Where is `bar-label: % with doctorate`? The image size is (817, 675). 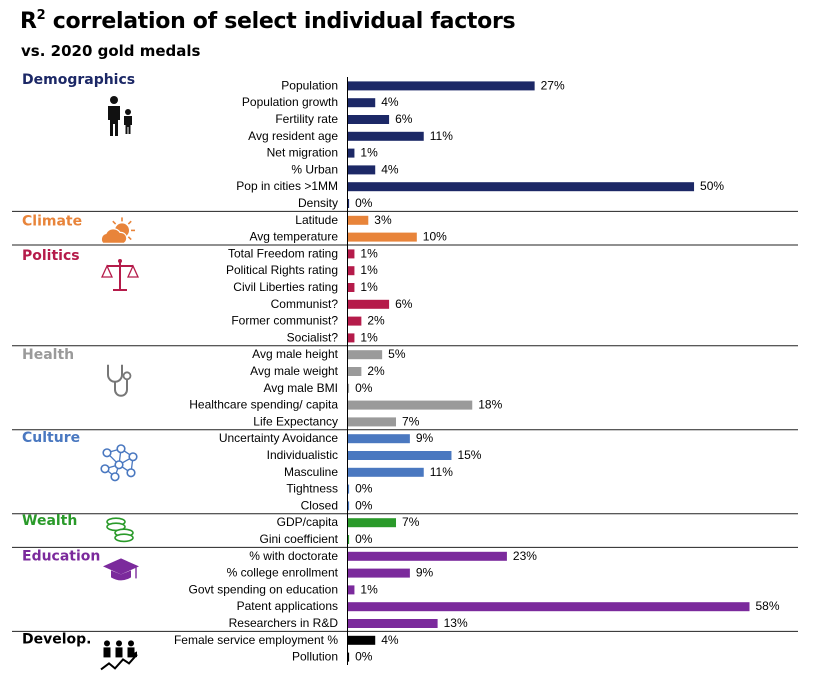 bar-label: % with doctorate is located at coordinates (293, 556).